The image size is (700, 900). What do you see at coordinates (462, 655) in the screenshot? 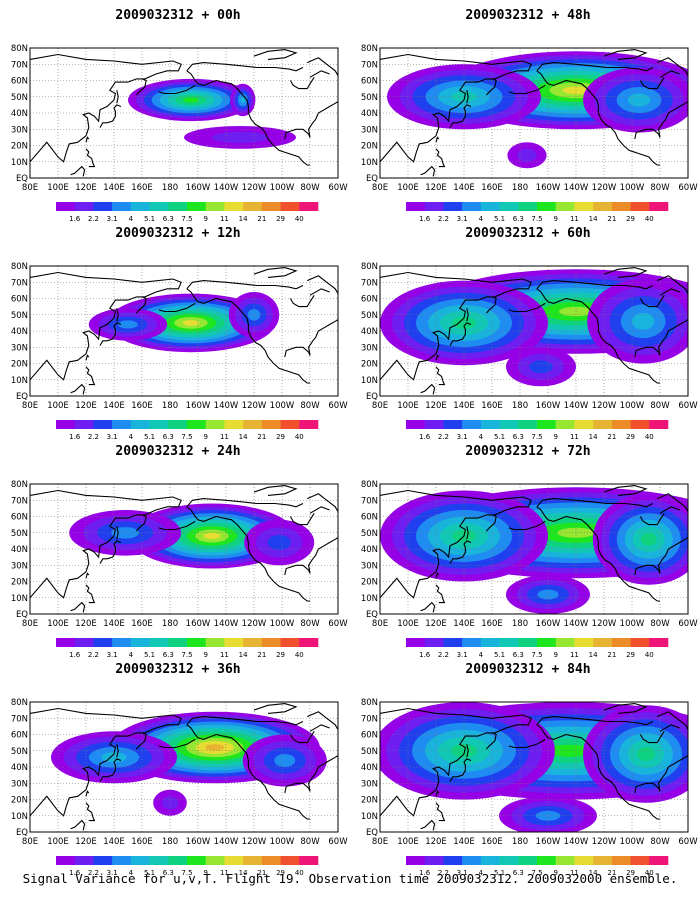
I see `colorbar-label: 3.1` at bounding box center [462, 655].